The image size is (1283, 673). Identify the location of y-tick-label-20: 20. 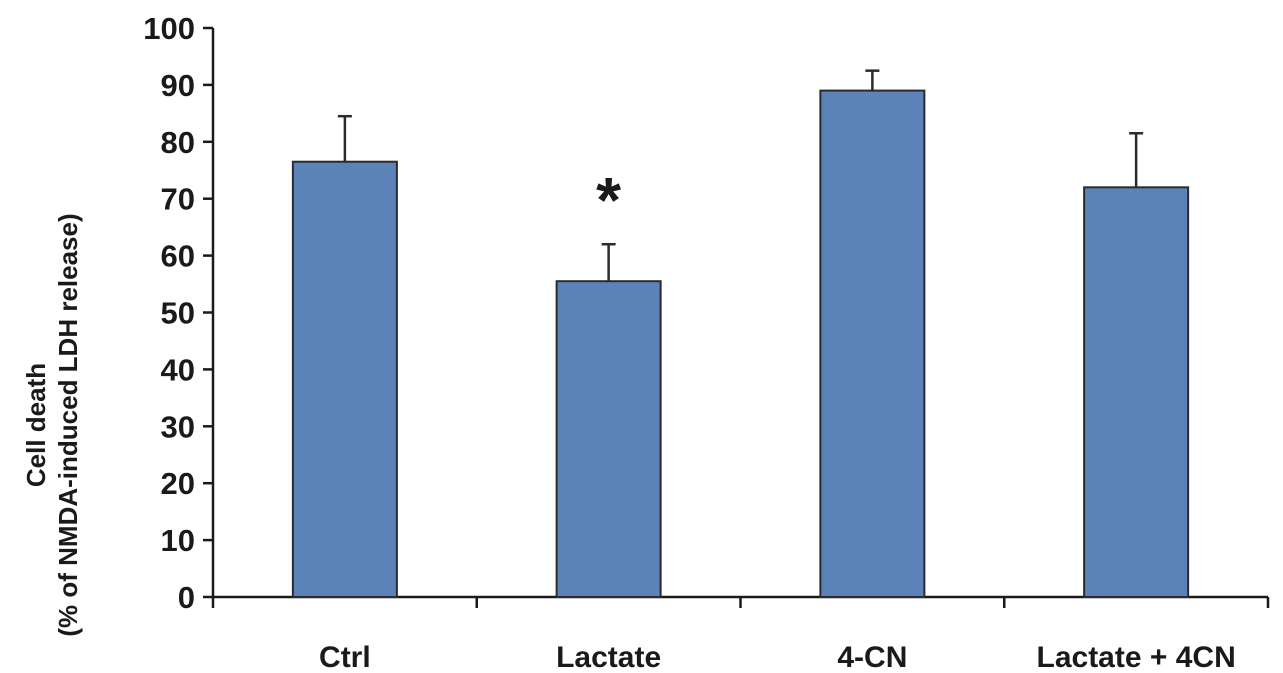
(178, 483).